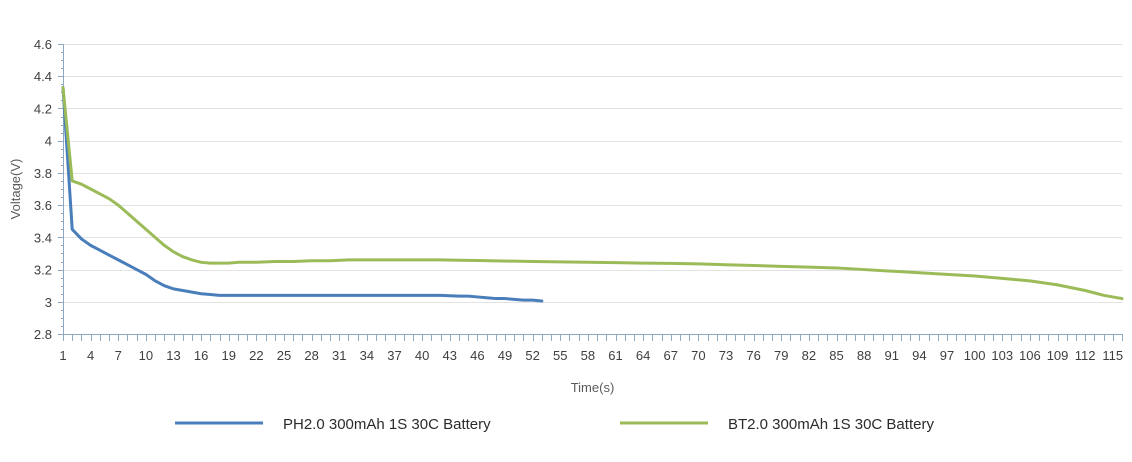 Image resolution: width=1132 pixels, height=462 pixels. Describe the element at coordinates (892, 355) in the screenshot. I see `x-tick-label: 91` at that location.